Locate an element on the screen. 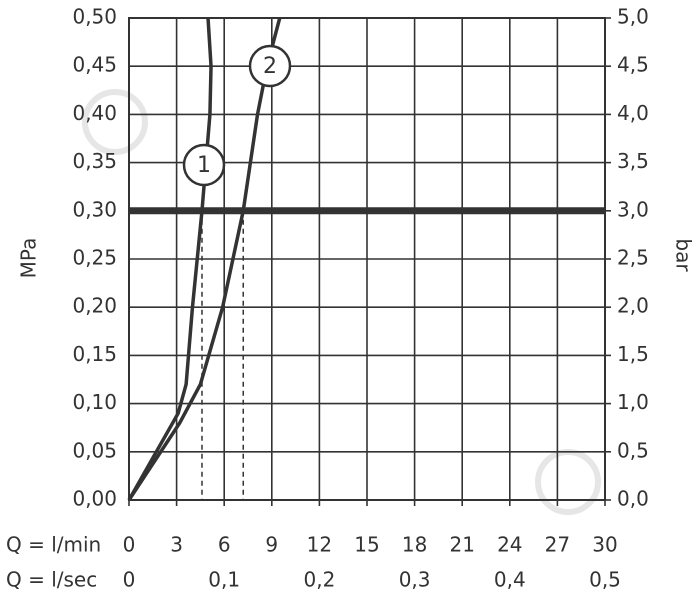 This screenshot has width=696, height=604. y-tick-label: 0,20 is located at coordinates (94, 306).